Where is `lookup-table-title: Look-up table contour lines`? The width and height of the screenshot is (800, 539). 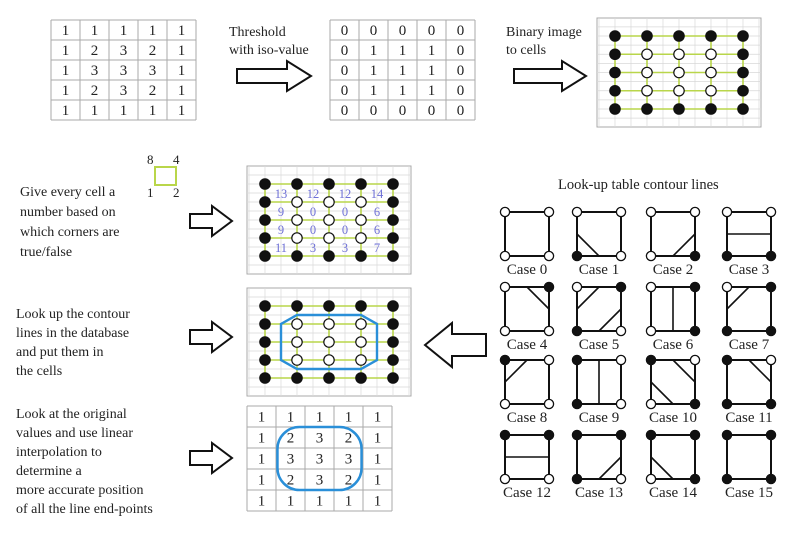 lookup-table-title: Look-up table contour lines is located at coordinates (638, 185).